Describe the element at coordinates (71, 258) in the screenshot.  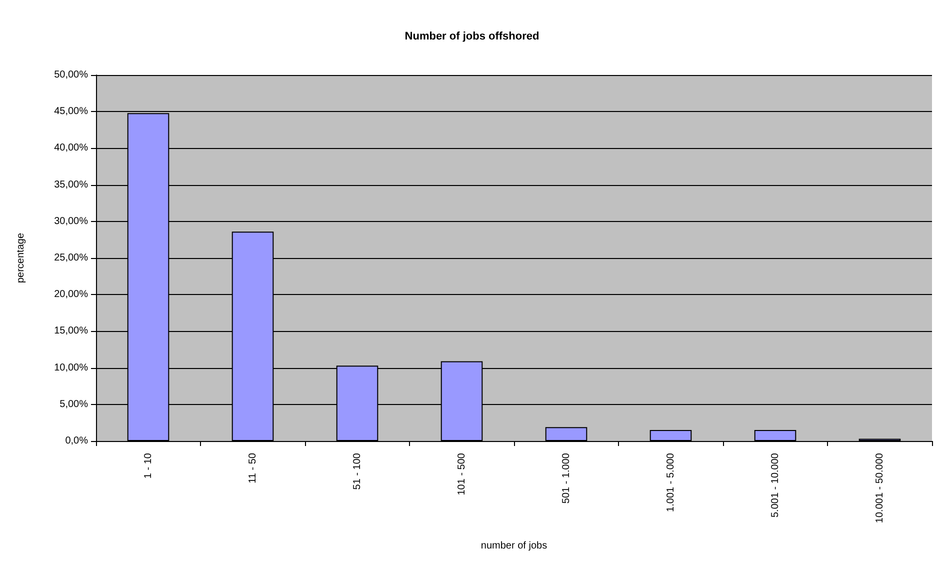
I see `y-tick-label: 25,00%` at that location.